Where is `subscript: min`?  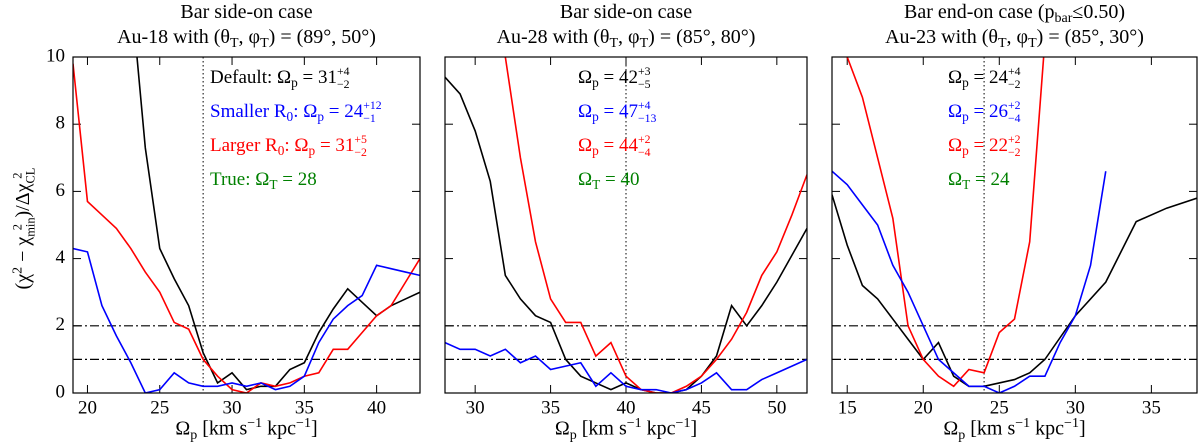
subscript: min is located at coordinates (30, 227).